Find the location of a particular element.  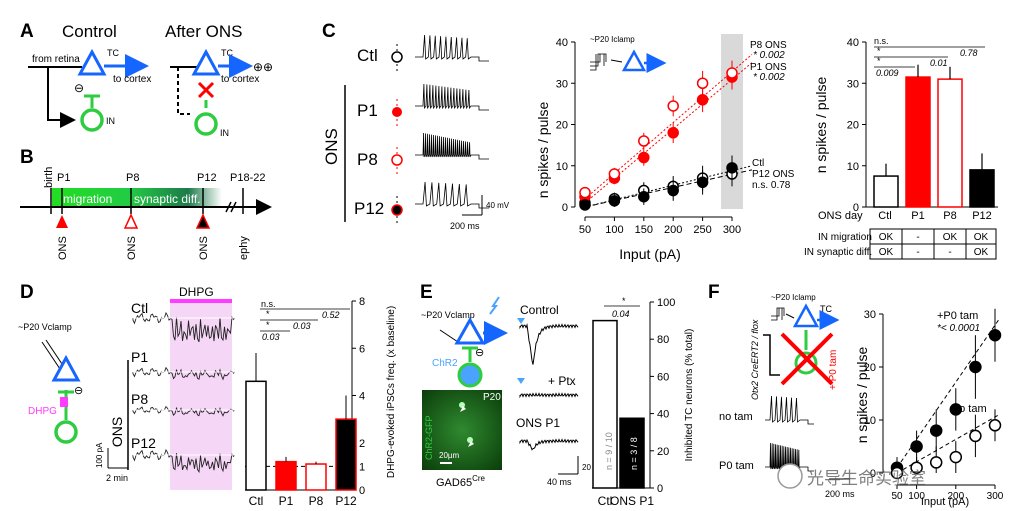

development-gradient-bar is located at coordinates (137, 198).